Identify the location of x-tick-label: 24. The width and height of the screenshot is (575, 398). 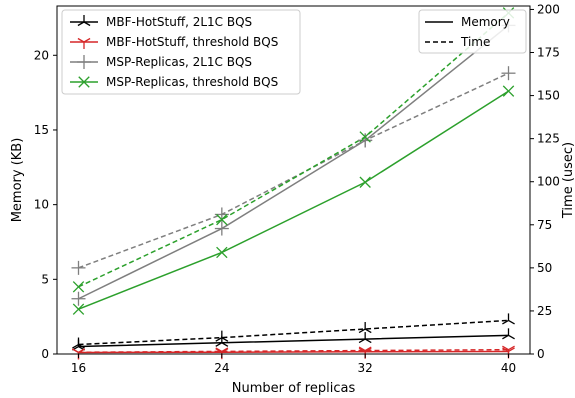
(221, 368).